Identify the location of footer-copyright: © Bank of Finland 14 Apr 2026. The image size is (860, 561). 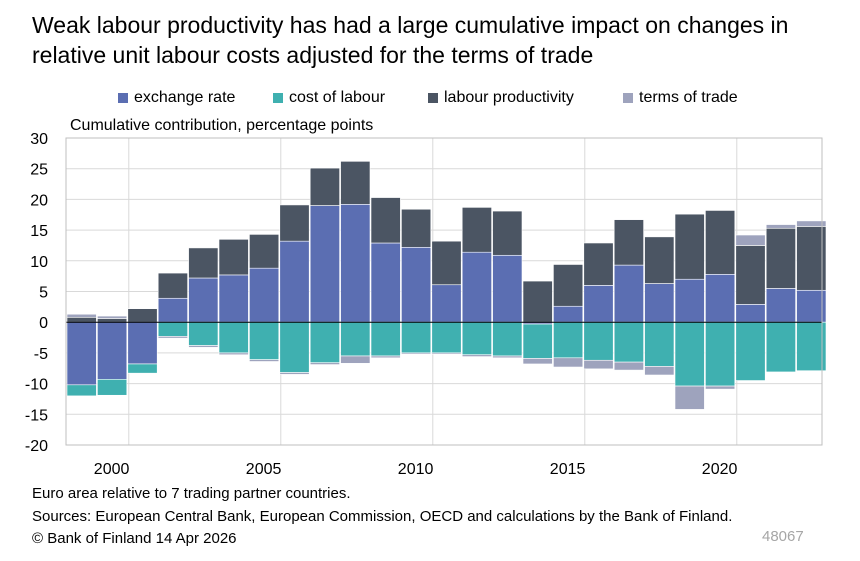
(134, 538).